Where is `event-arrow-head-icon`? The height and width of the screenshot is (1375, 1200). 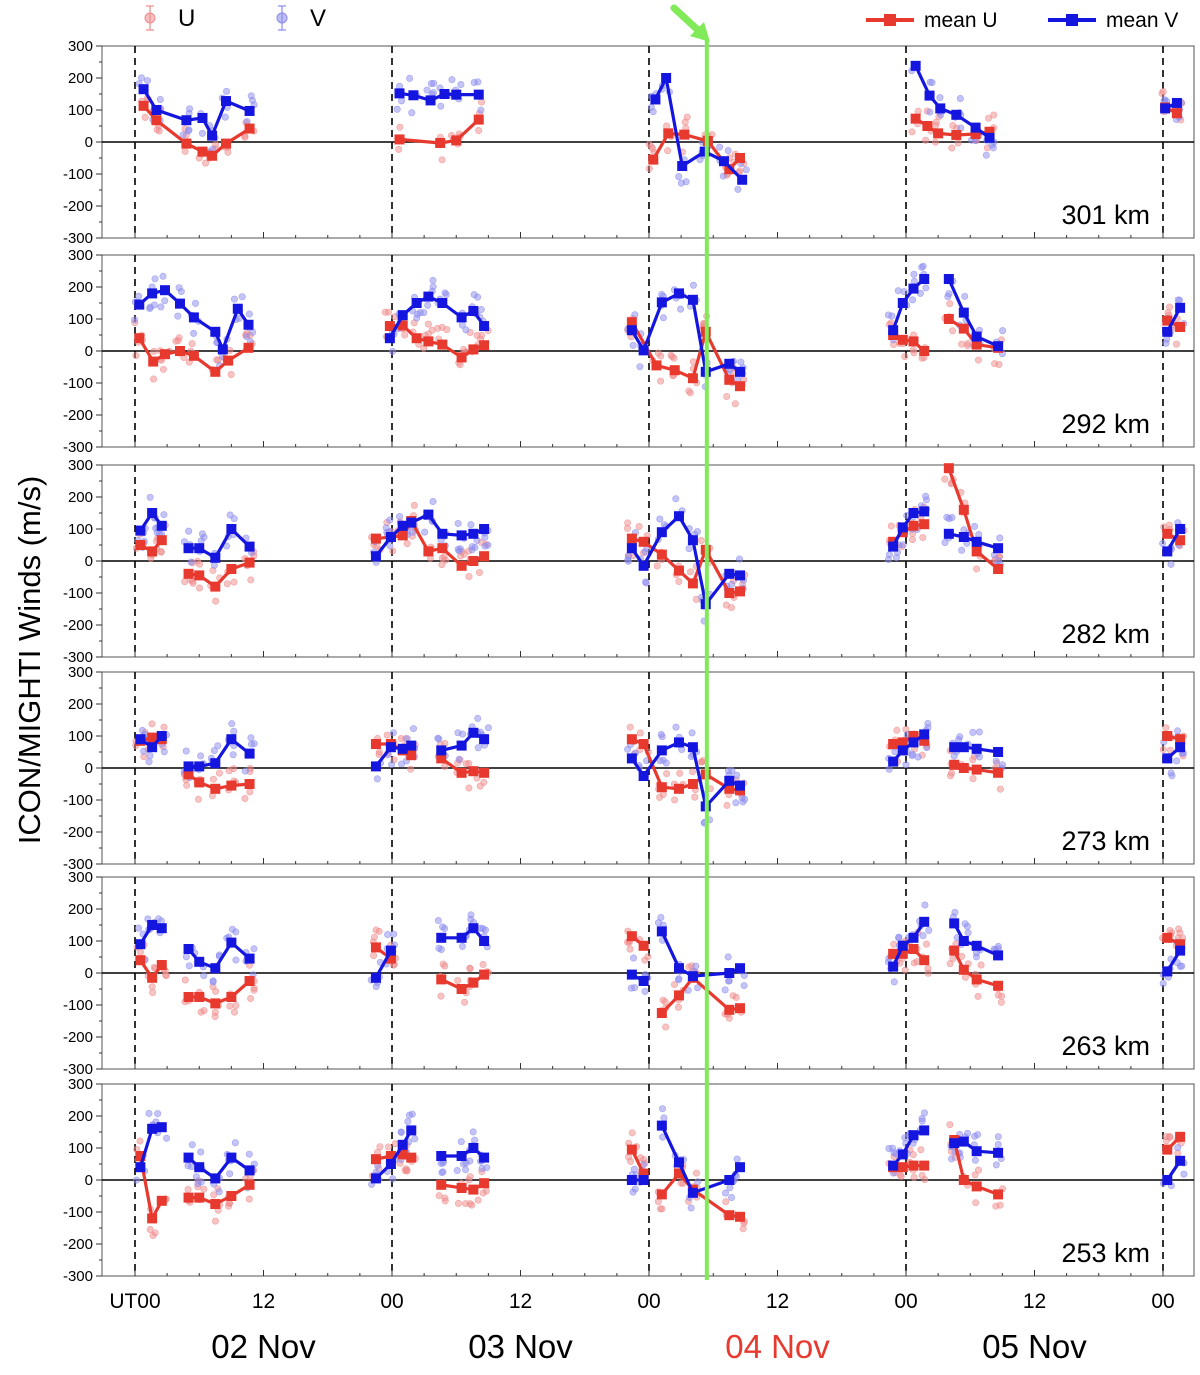
event-arrow-head-icon is located at coordinates (700, 32).